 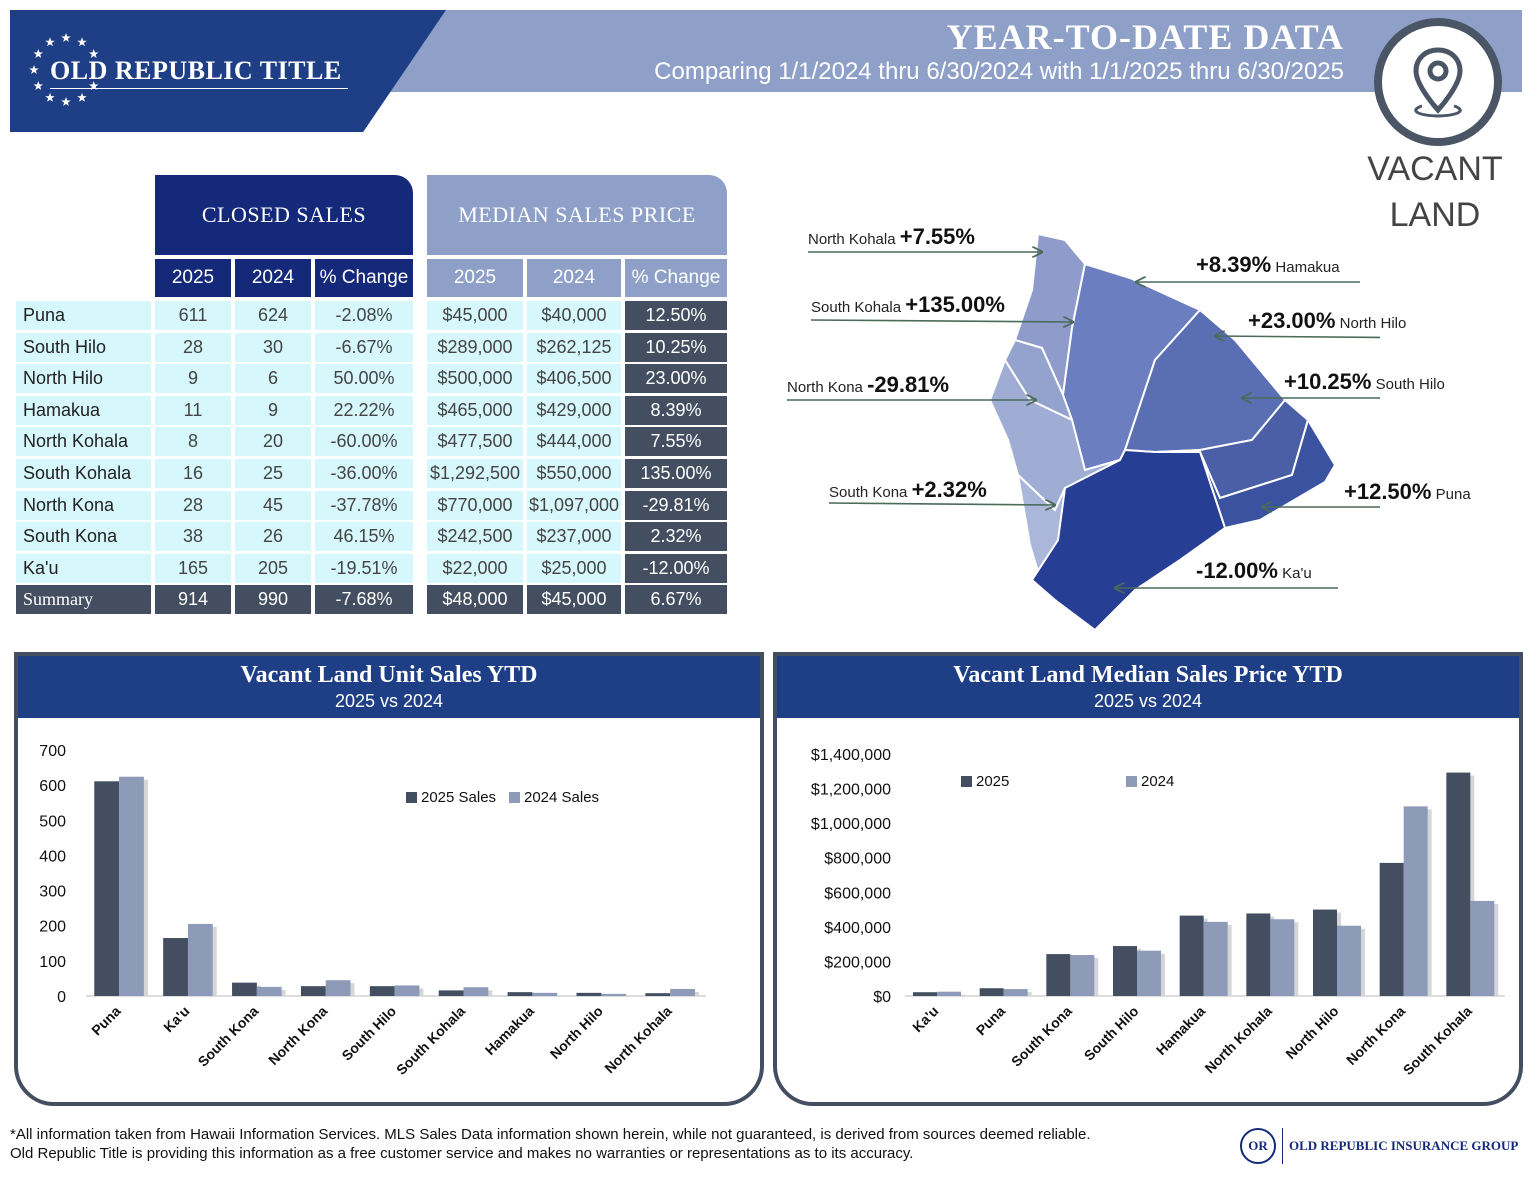 What do you see at coordinates (908, 384) in the screenshot?
I see `map-label-pct: -29.81%` at bounding box center [908, 384].